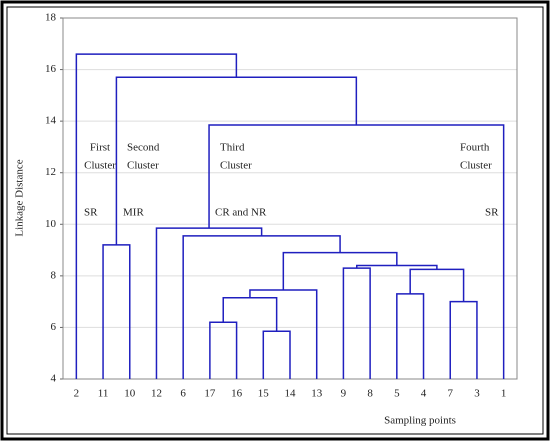  What do you see at coordinates (51, 18) in the screenshot?
I see `y-tick-label: 18` at bounding box center [51, 18].